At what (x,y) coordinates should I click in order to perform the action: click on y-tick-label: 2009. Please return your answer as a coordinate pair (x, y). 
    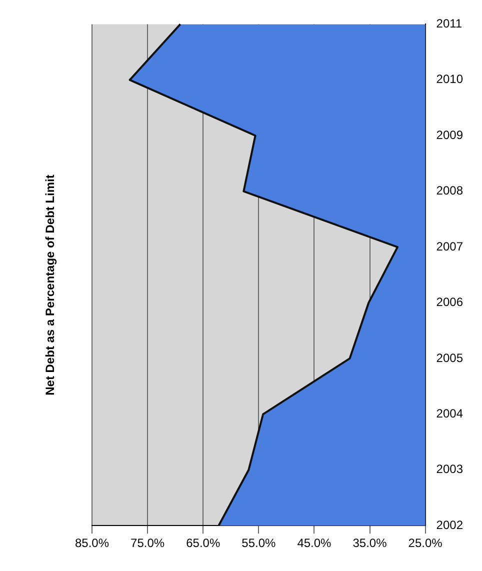
    Looking at the image, I should click on (450, 135).